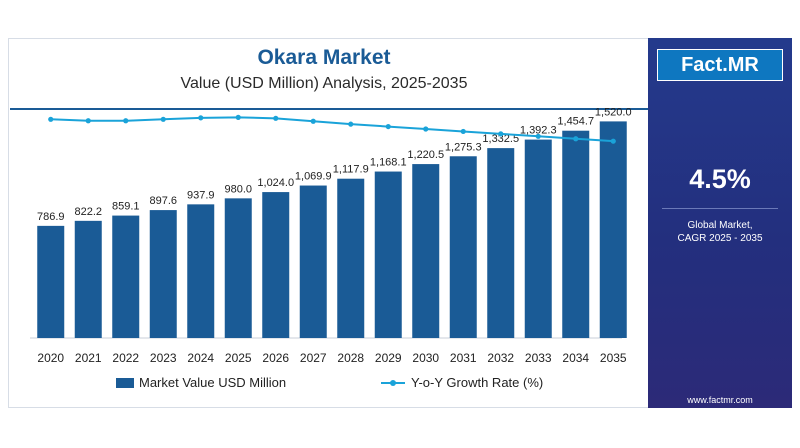  What do you see at coordinates (126, 276) in the screenshot?
I see `bar-2022` at bounding box center [126, 276].